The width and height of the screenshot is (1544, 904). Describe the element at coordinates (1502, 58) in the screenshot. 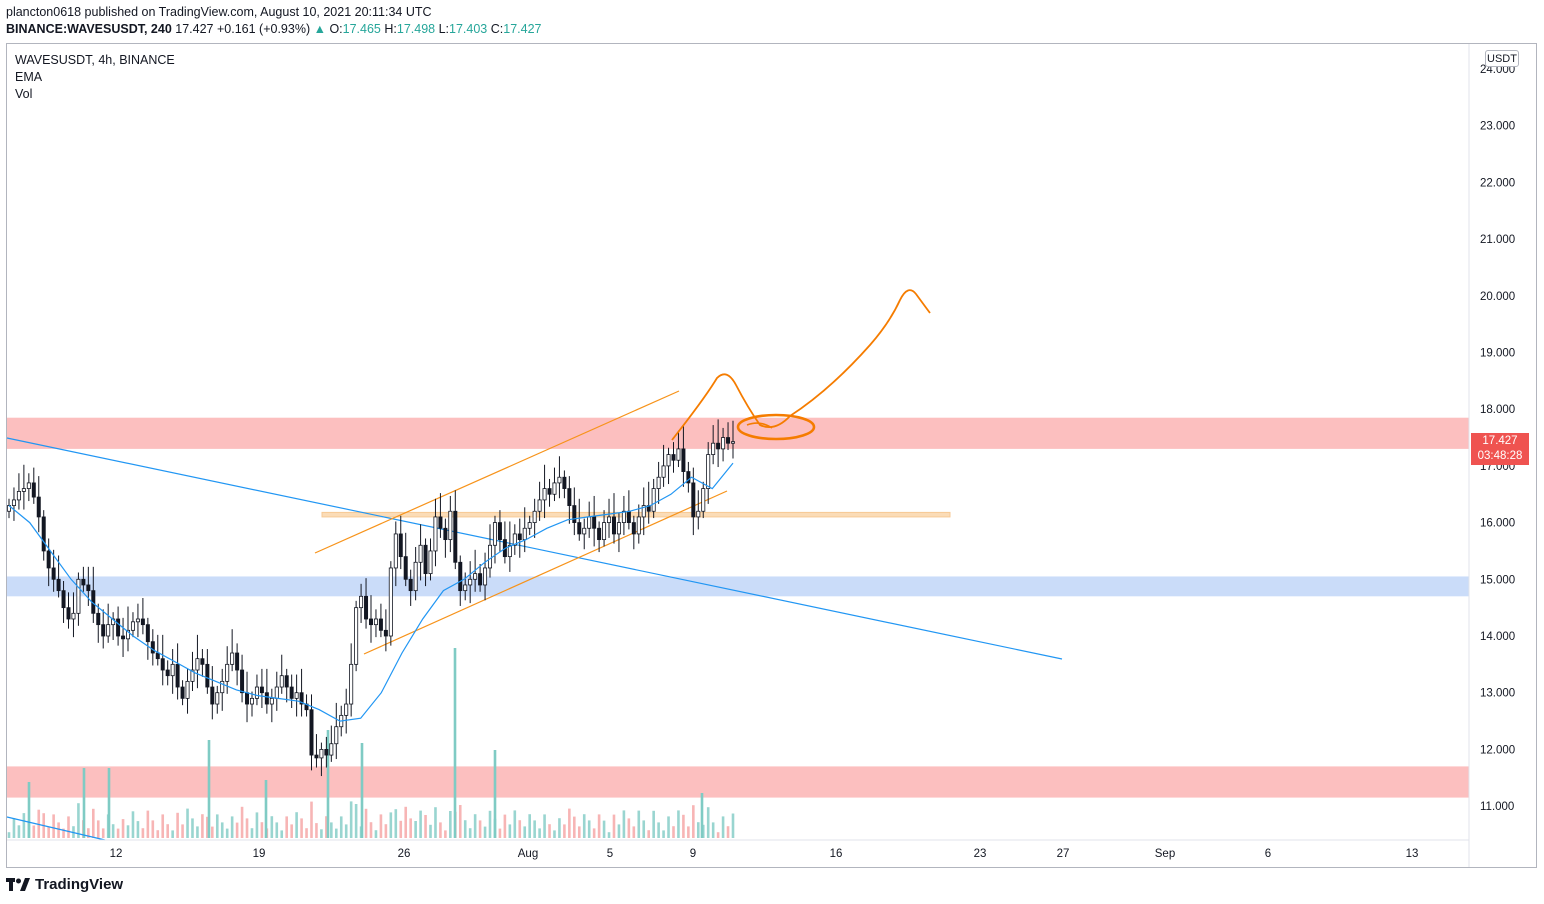

I see `currency-unit-button: USDT` at that location.